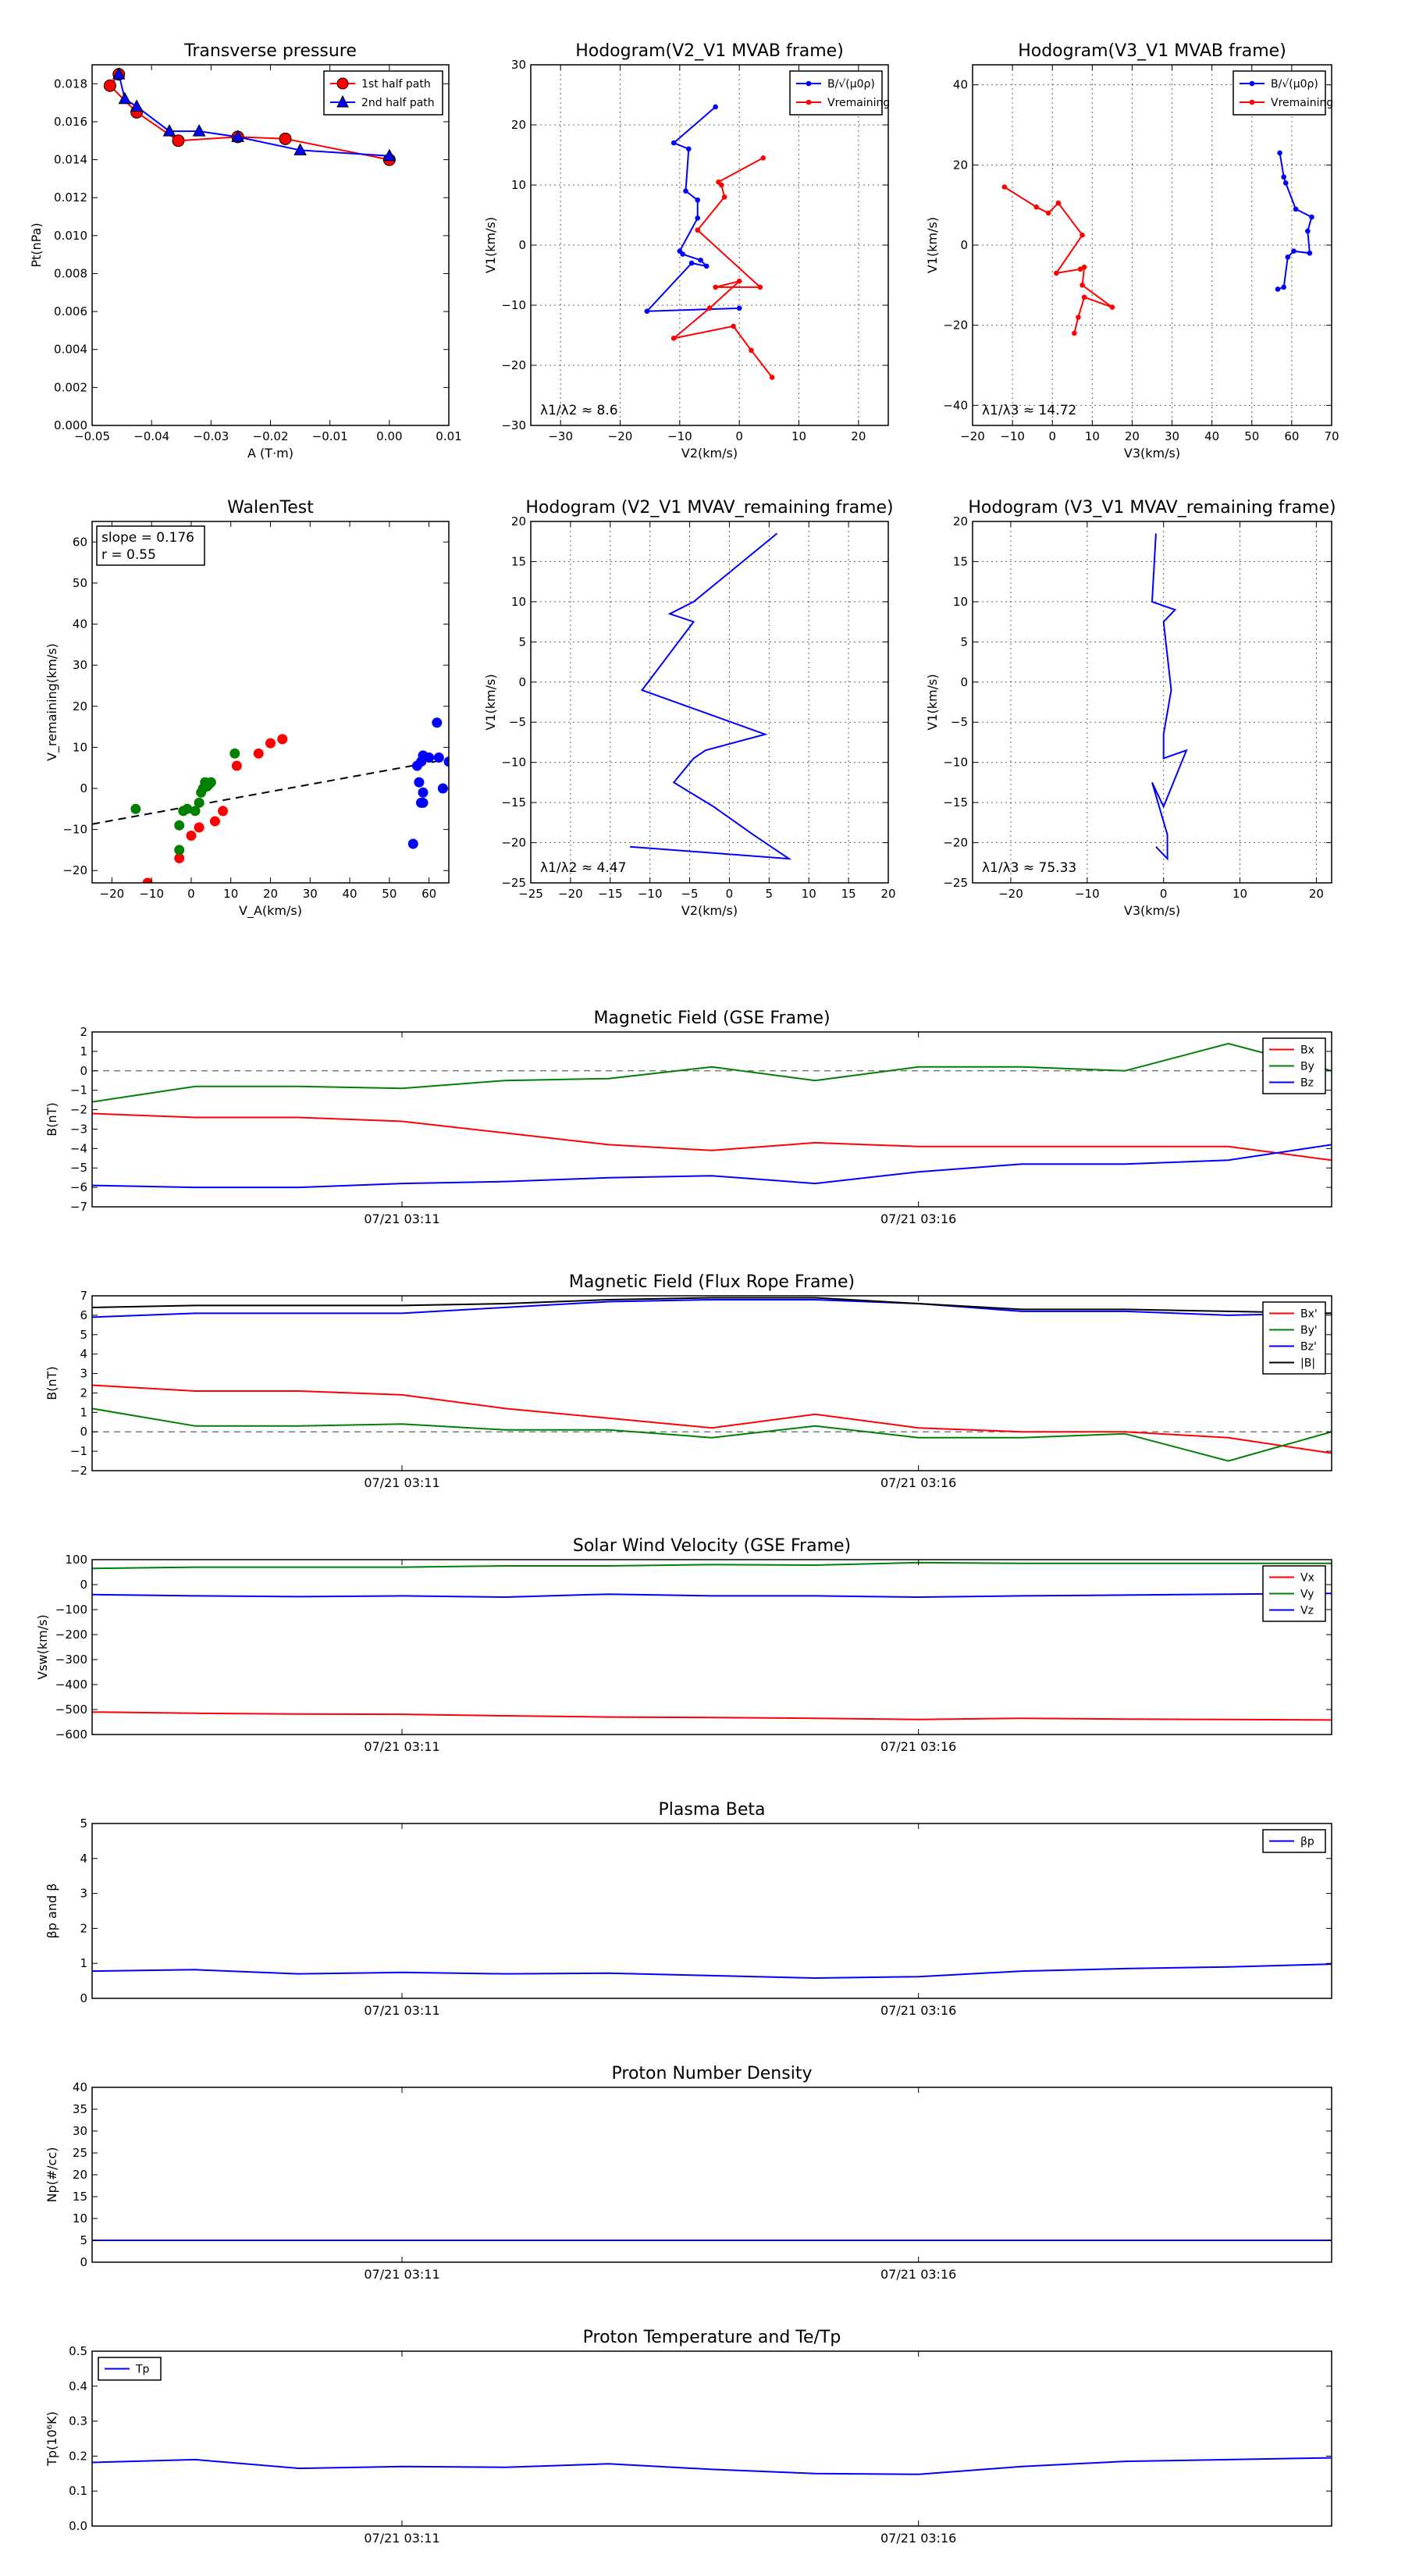 The width and height of the screenshot is (1405, 2576). Describe the element at coordinates (71, 197) in the screenshot. I see `y-tick-label: 0.012` at that location.